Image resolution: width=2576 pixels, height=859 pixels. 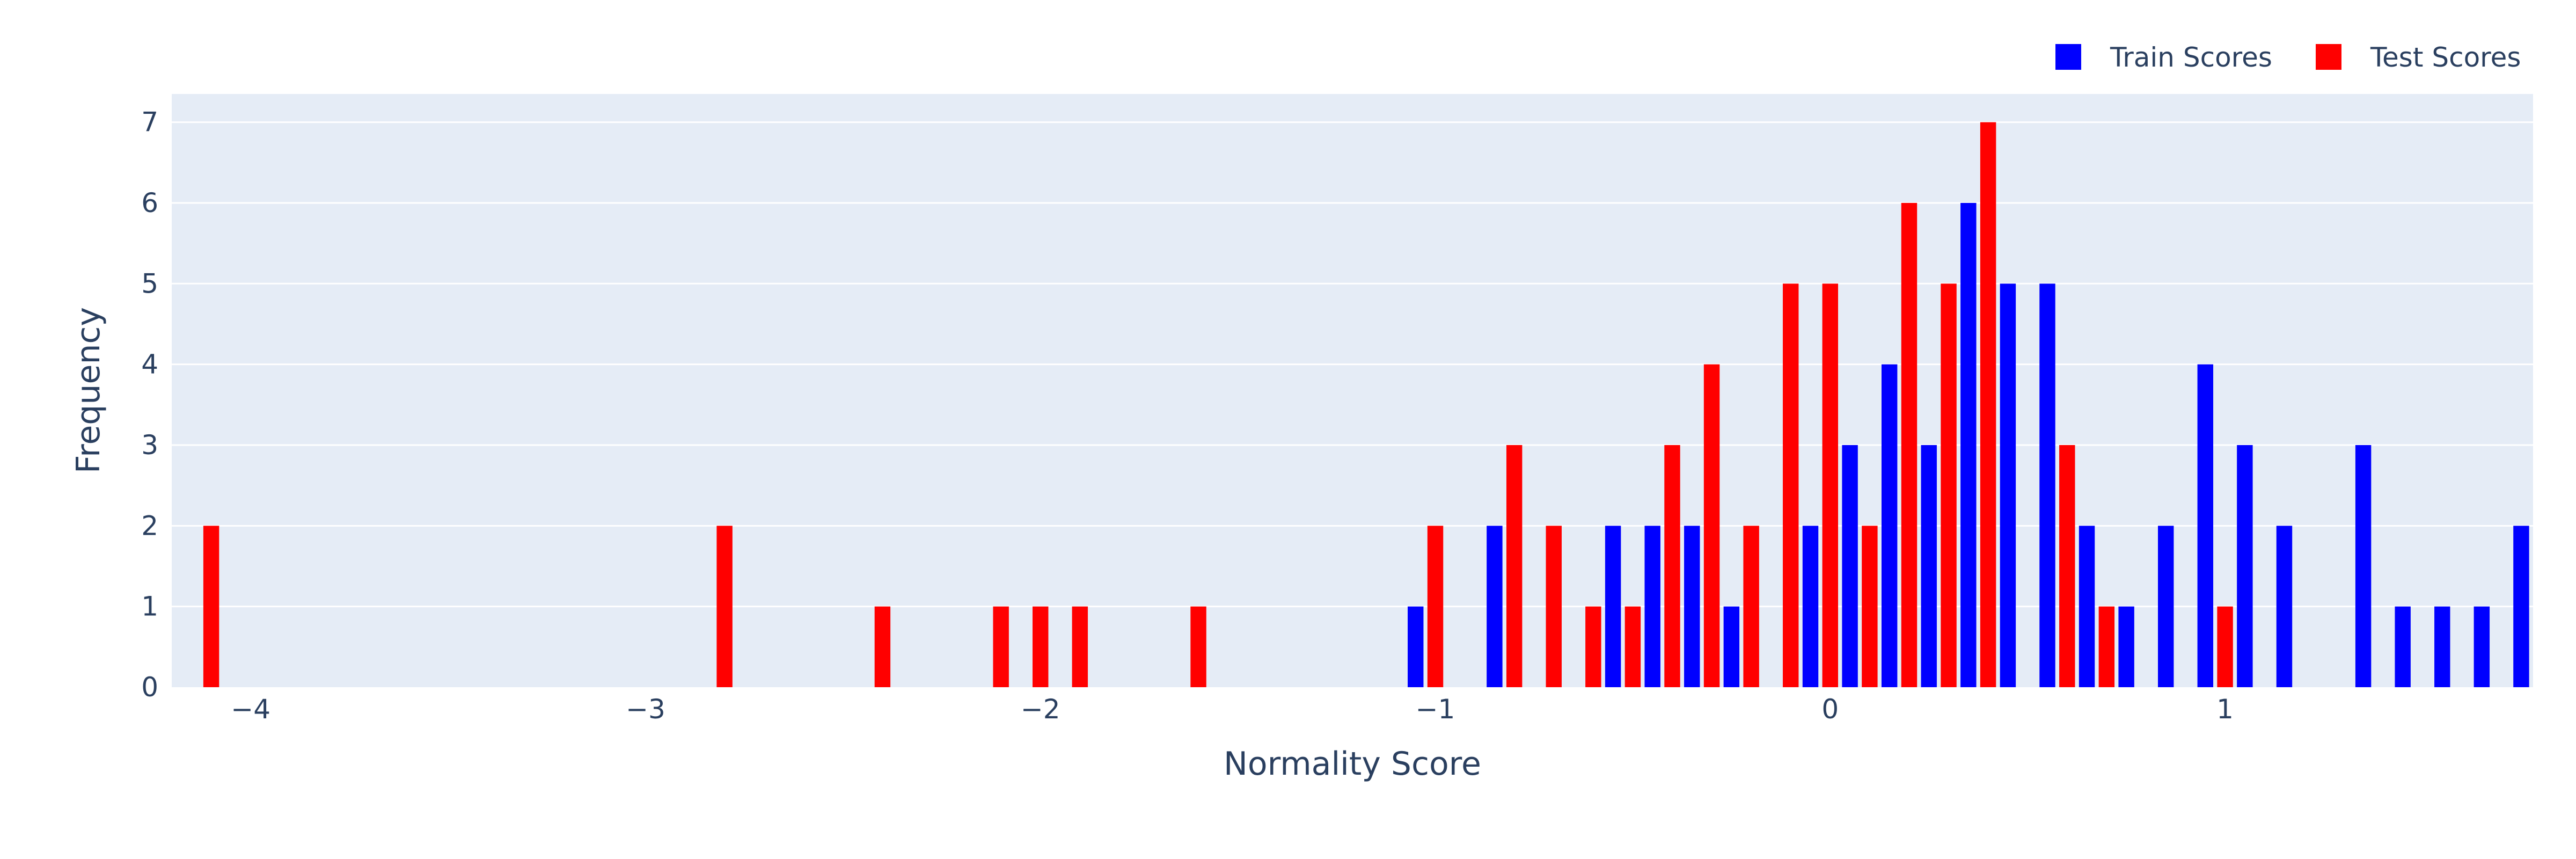 I want to click on y-tick-label: 6, so click(x=149, y=203).